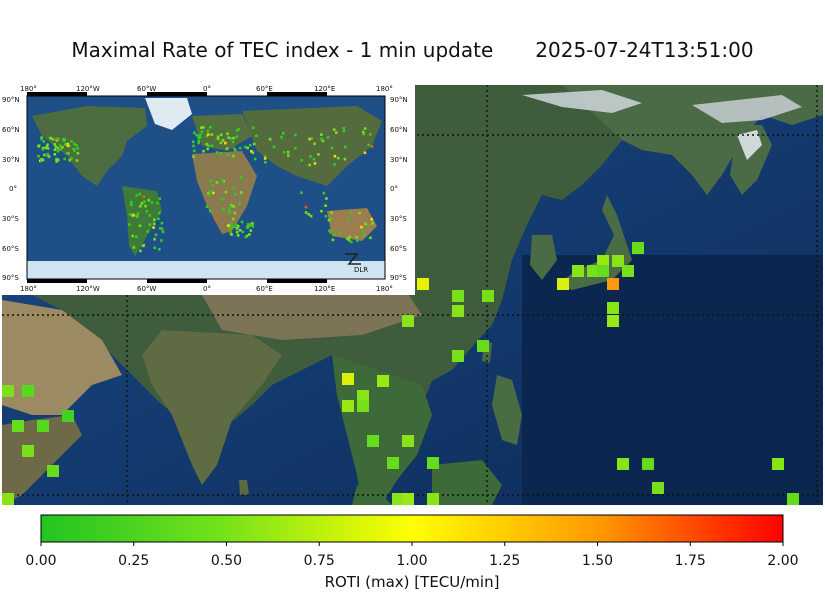 This screenshot has width=825, height=600. What do you see at coordinates (264, 89) in the screenshot?
I see `inset-top-label: 60°E` at bounding box center [264, 89].